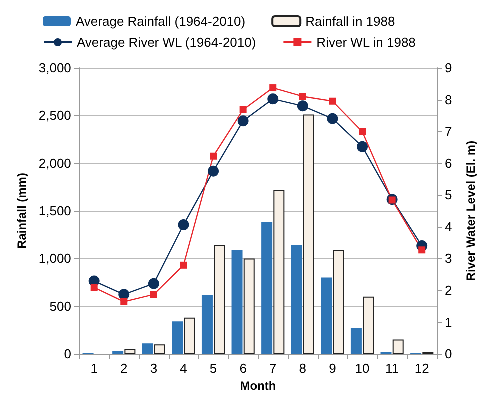 The image size is (501, 405). I want to click on y-tick-label: 0, so click(68, 354).